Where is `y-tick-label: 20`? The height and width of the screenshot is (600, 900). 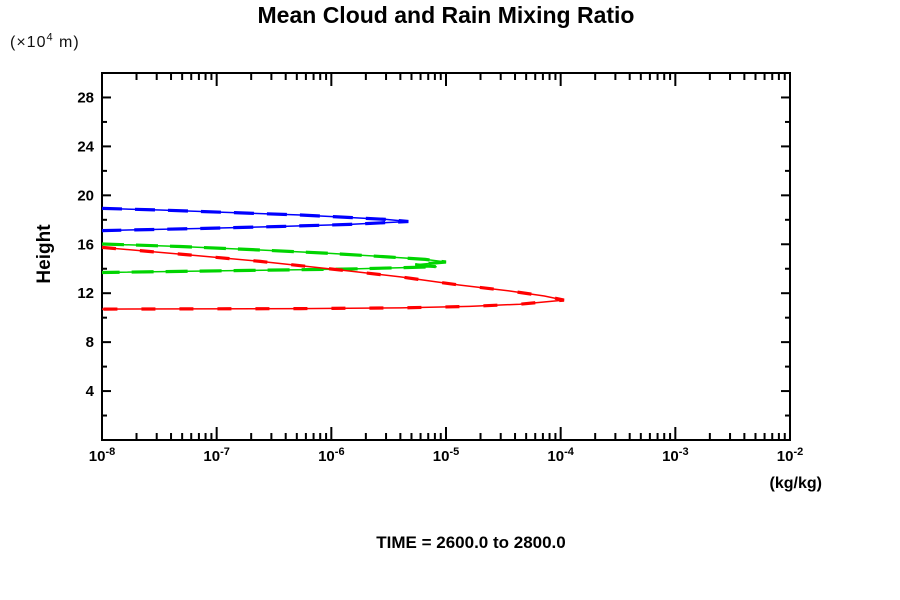
y-tick-label: 20 is located at coordinates (85, 195).